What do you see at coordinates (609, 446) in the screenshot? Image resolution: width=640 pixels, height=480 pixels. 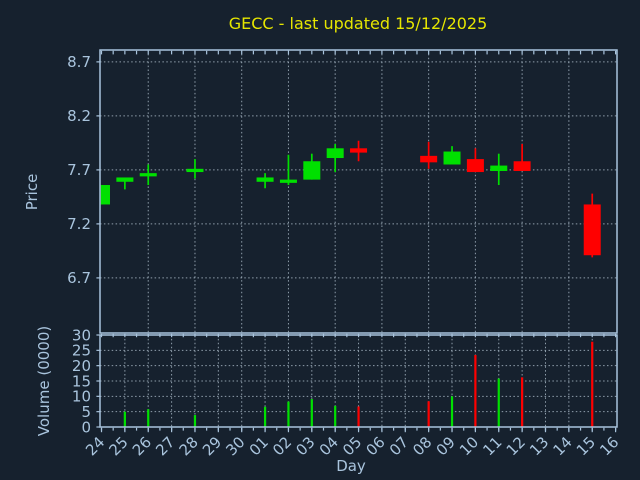 I see `day-tick-label: 16` at bounding box center [609, 446].